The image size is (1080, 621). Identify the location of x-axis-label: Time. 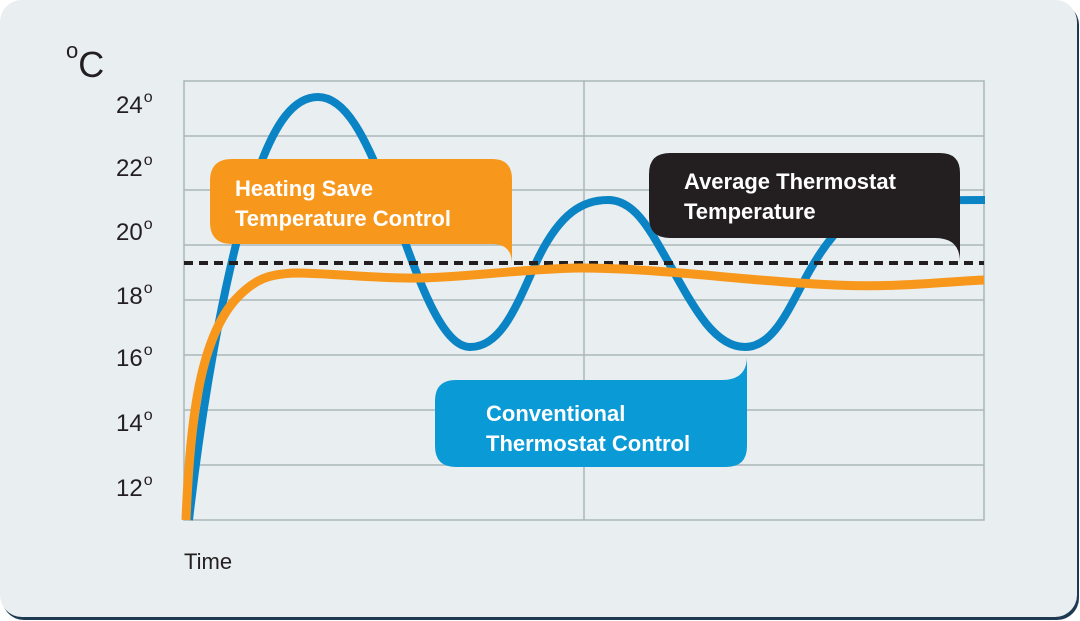
(208, 561).